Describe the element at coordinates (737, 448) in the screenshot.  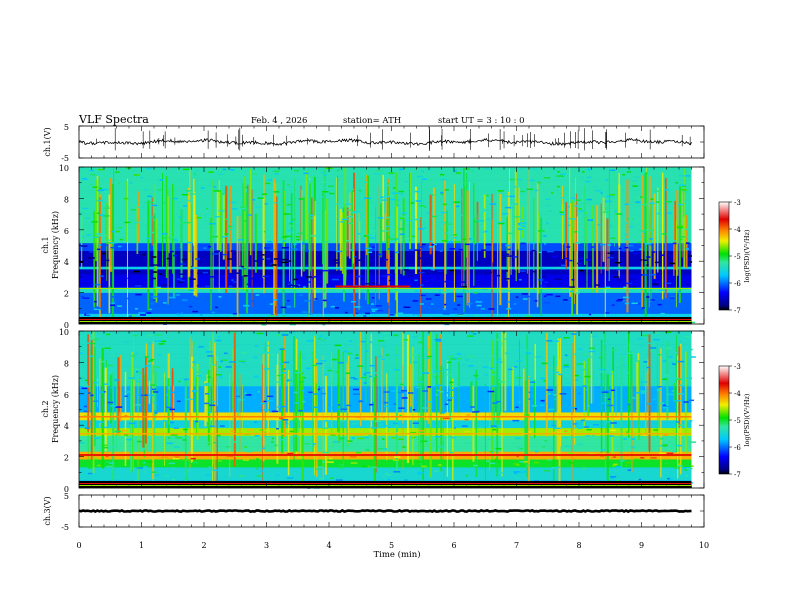
I see `ch2-cb-tick-m6: -6` at that location.